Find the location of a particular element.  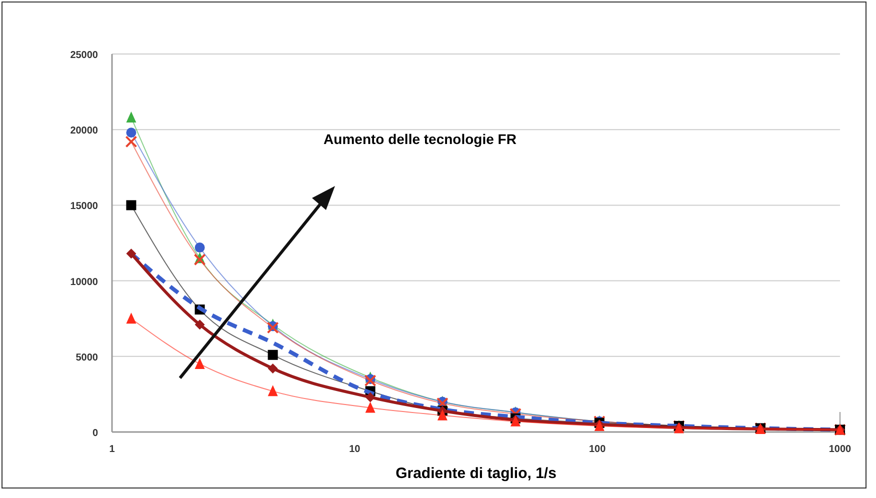

y-tick-label: 20000 is located at coordinates (84, 131).